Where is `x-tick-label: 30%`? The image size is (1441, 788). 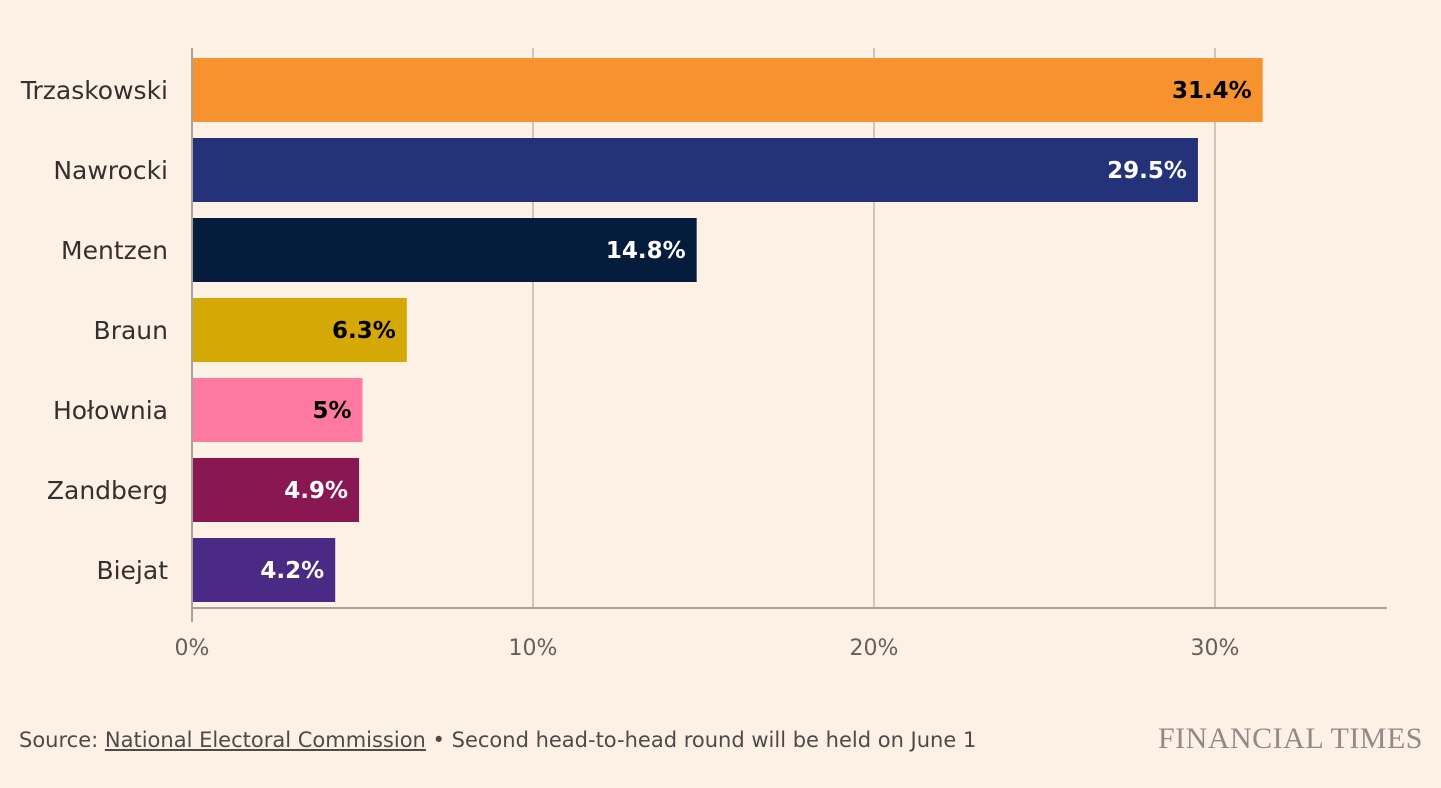 x-tick-label: 30% is located at coordinates (1215, 648).